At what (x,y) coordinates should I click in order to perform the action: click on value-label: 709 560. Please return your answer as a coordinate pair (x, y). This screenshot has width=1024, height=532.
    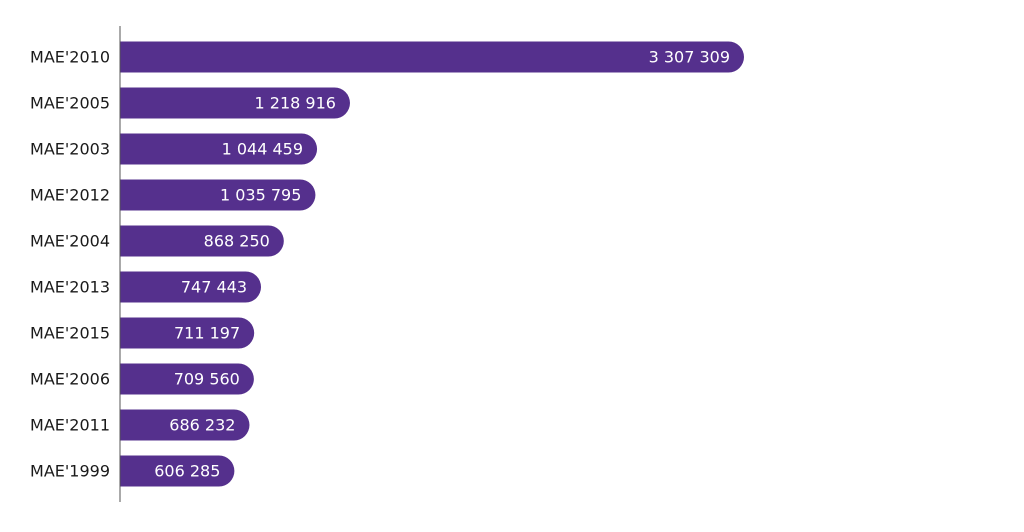
    Looking at the image, I should click on (207, 379).